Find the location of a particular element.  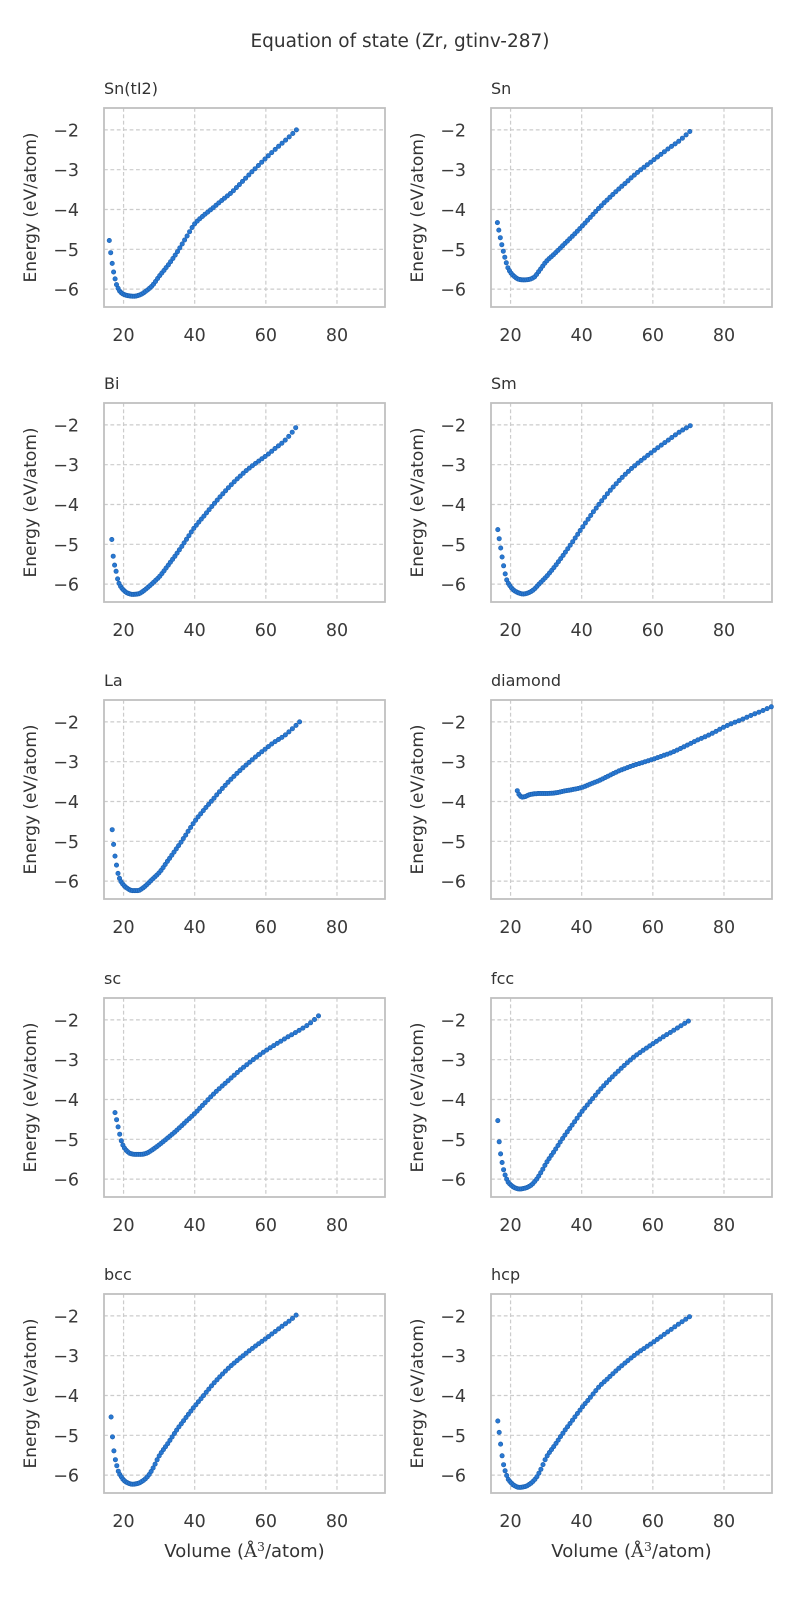

y-axis-label: Energy (eV/atom) is located at coordinates (31, 502).